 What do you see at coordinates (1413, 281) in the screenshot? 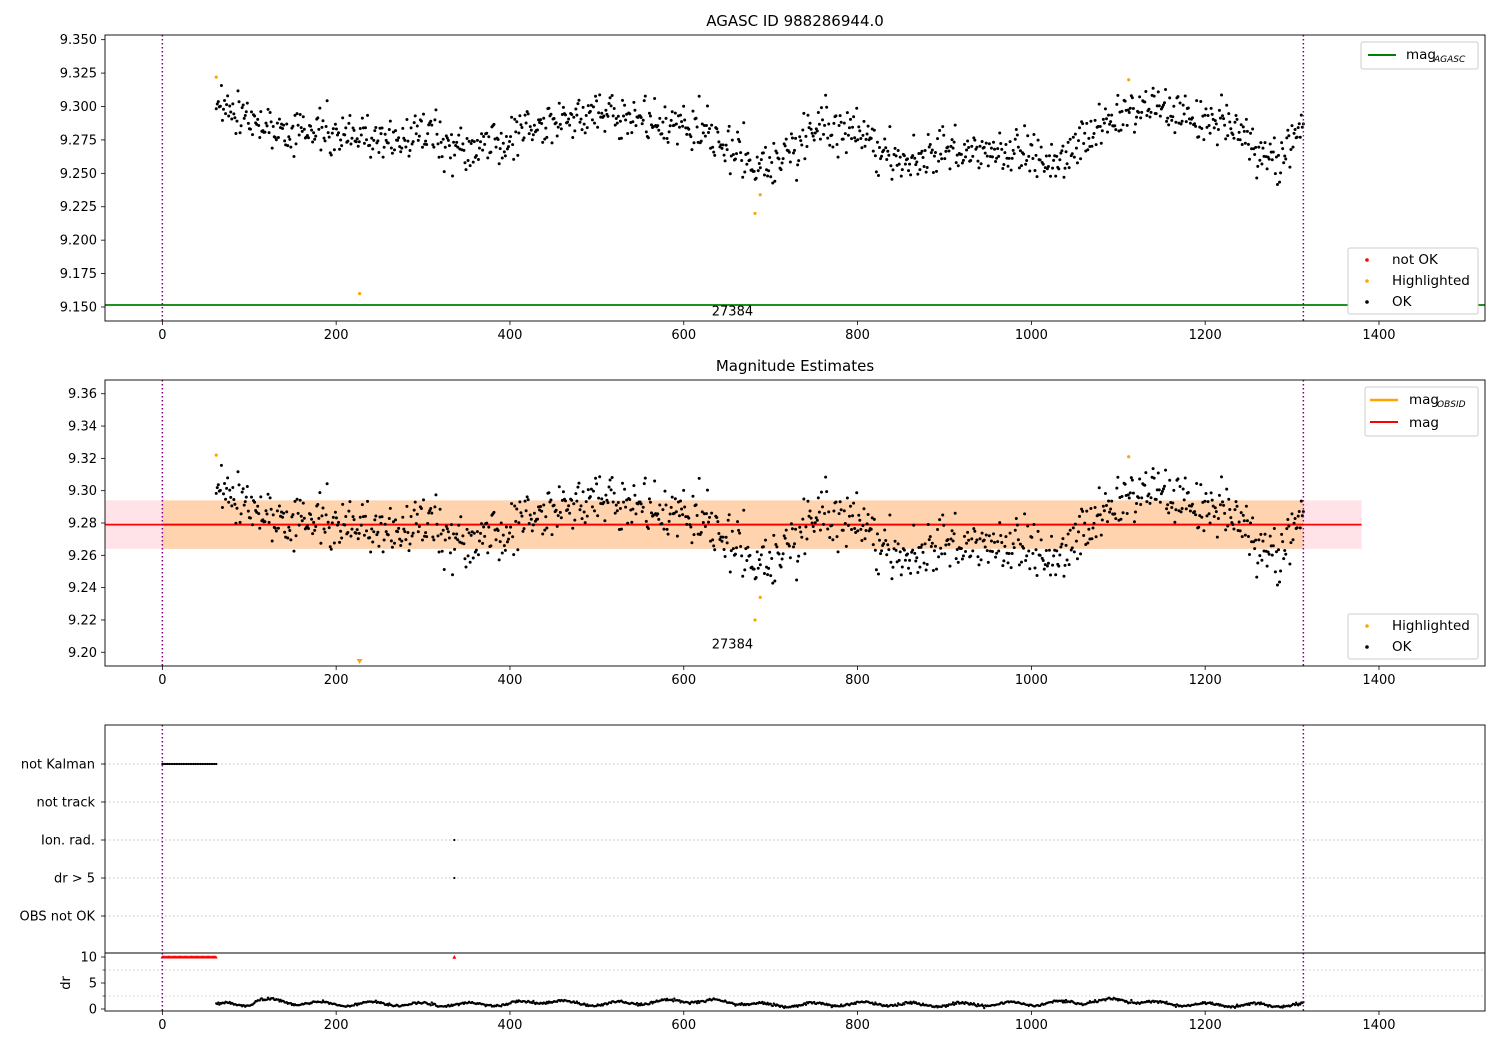
I see `agasc-points-legend: not OK Highlighted OK` at bounding box center [1413, 281].